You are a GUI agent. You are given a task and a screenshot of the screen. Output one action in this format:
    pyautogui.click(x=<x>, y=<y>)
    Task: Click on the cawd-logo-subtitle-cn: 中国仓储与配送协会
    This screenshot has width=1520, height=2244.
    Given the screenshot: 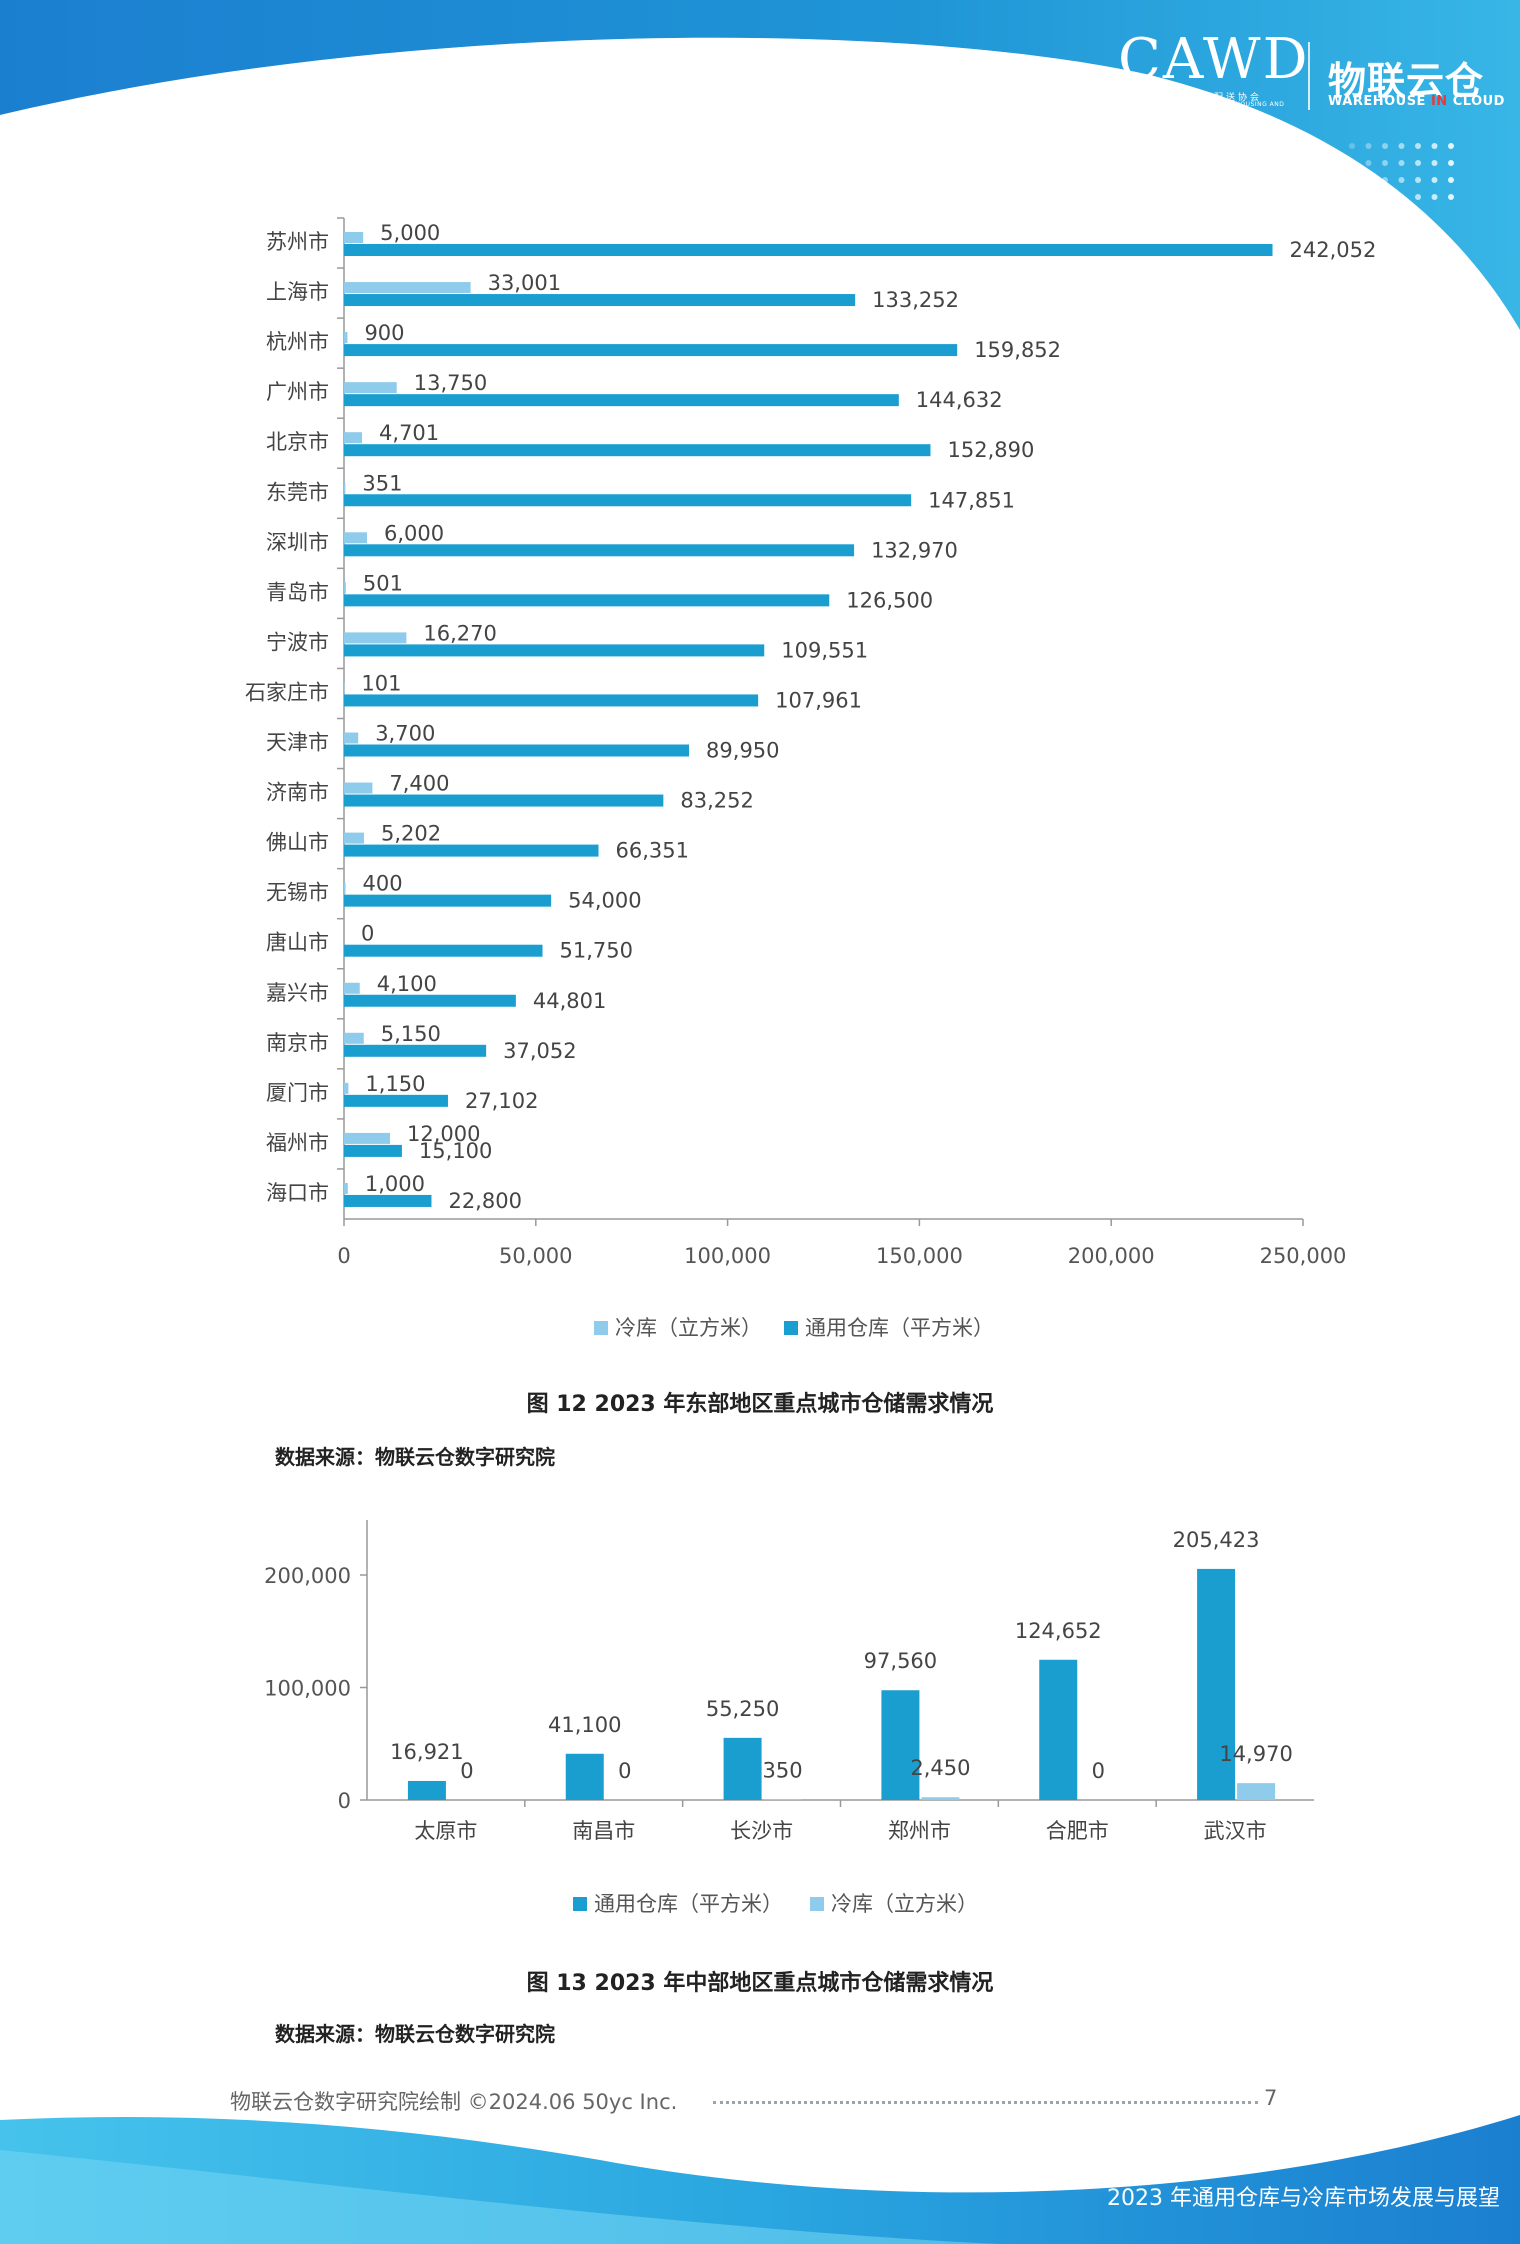 What is the action you would take?
    pyautogui.click(x=1207, y=98)
    